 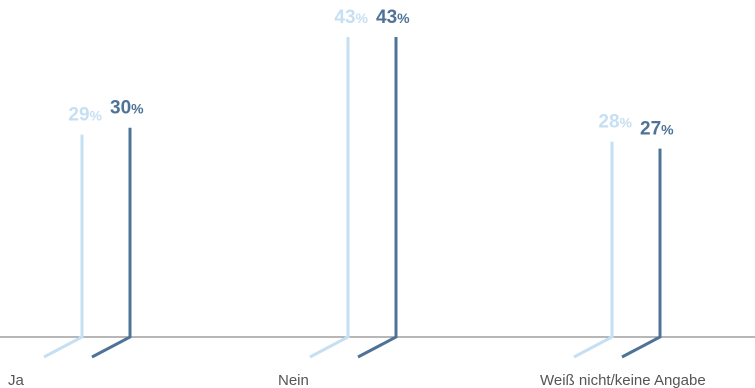 What do you see at coordinates (393, 17) in the screenshot?
I see `value-label-series2-2: 43%` at bounding box center [393, 17].